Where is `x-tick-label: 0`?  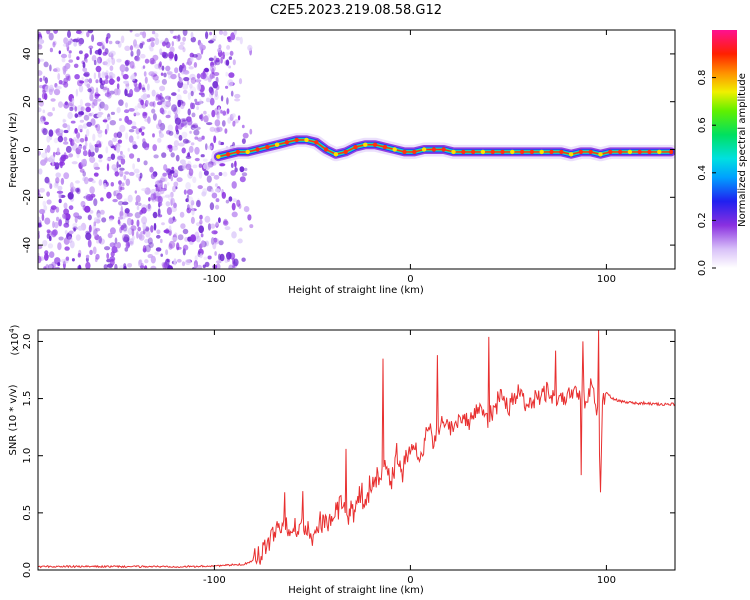 x-tick-label: 0 is located at coordinates (410, 580).